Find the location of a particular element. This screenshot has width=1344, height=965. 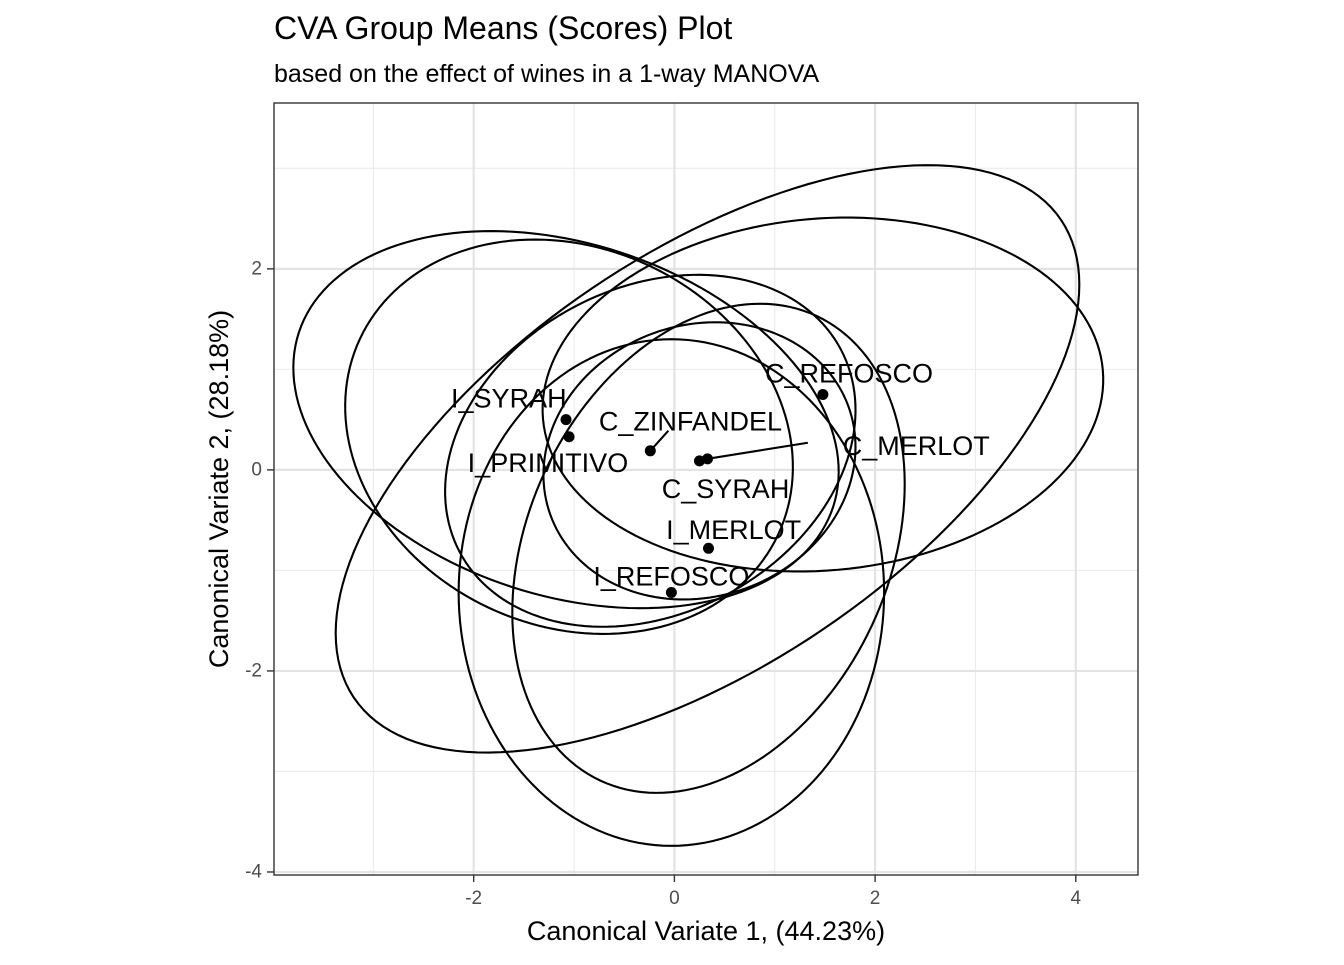

leader-line-c-merlot is located at coordinates (758, 450).